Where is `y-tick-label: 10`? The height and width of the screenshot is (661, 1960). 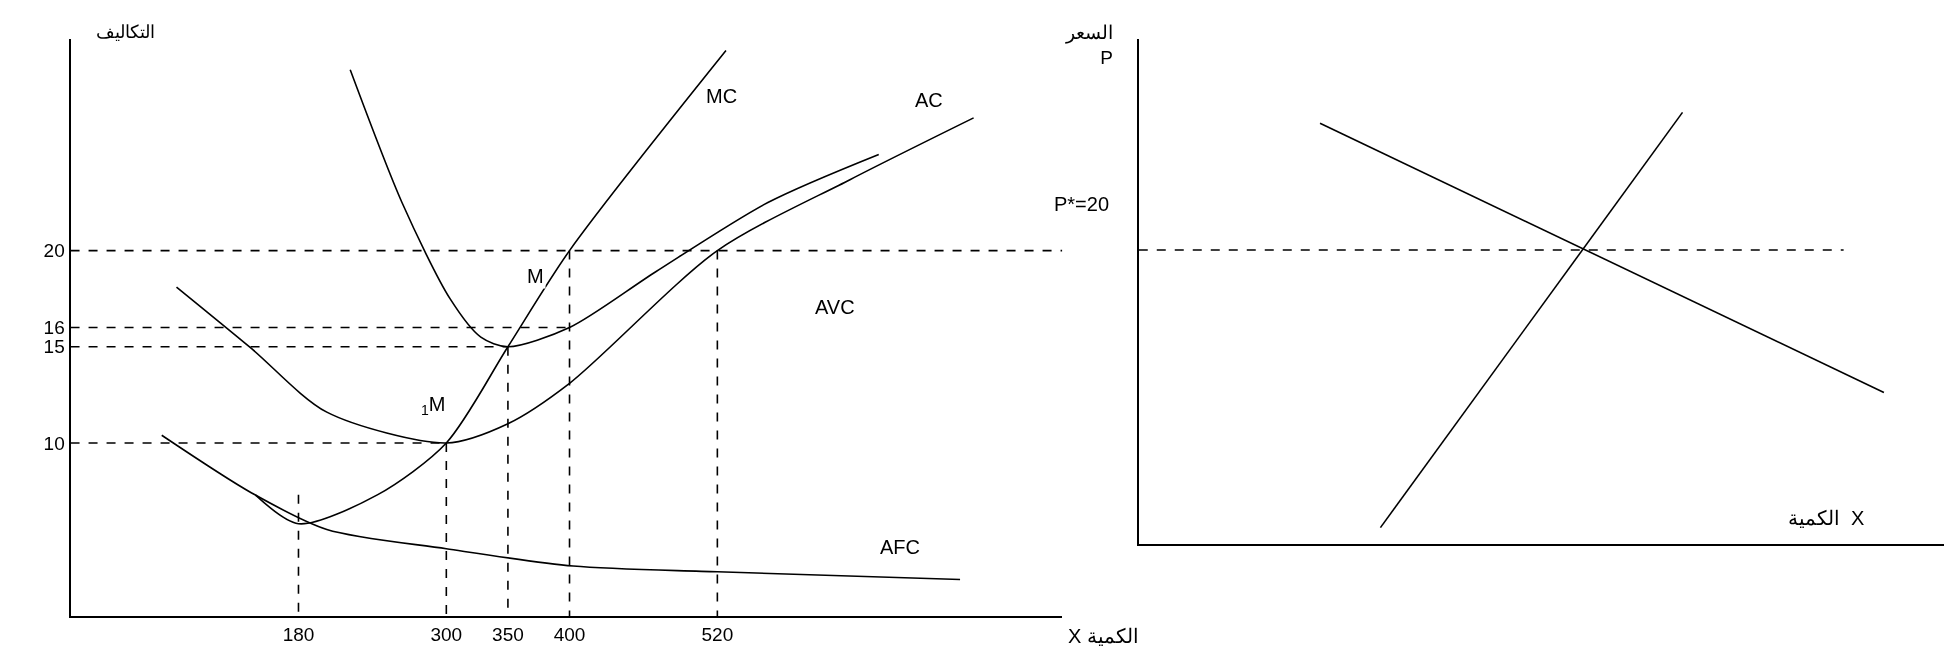 y-tick-label: 10 is located at coordinates (54, 443).